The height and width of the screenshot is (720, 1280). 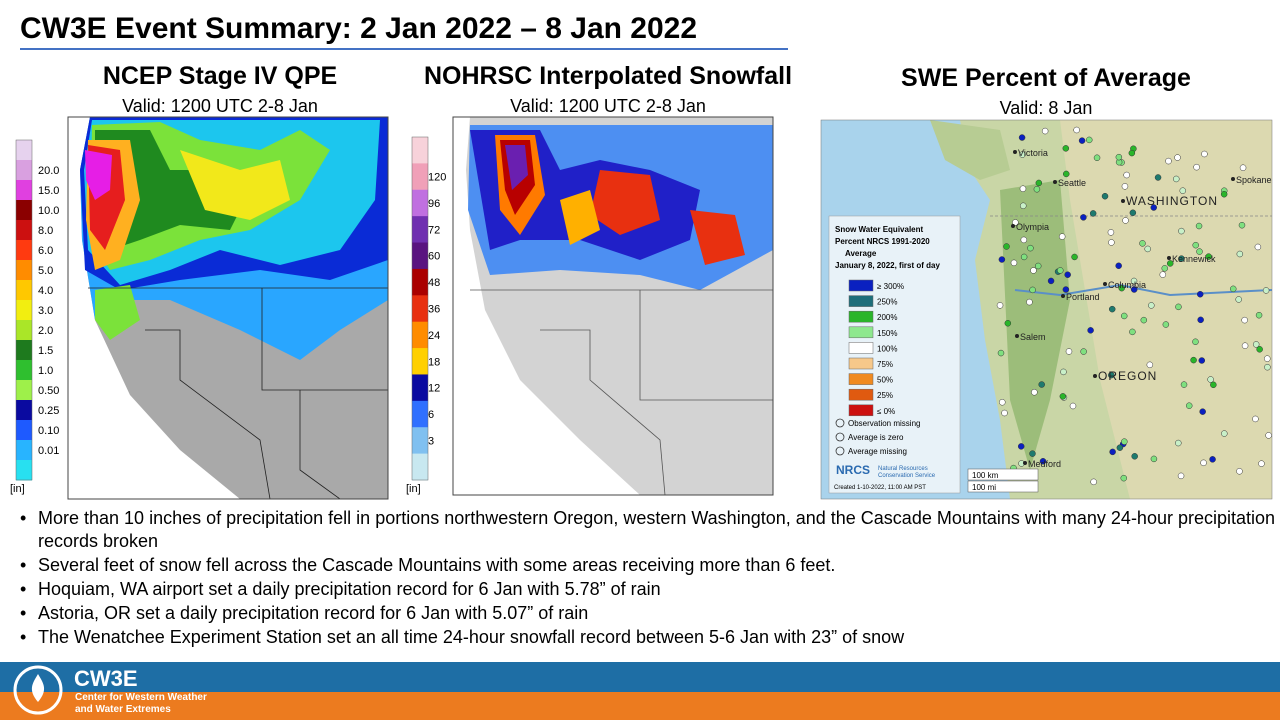 I want to click on legend-box, so click(x=894, y=354).